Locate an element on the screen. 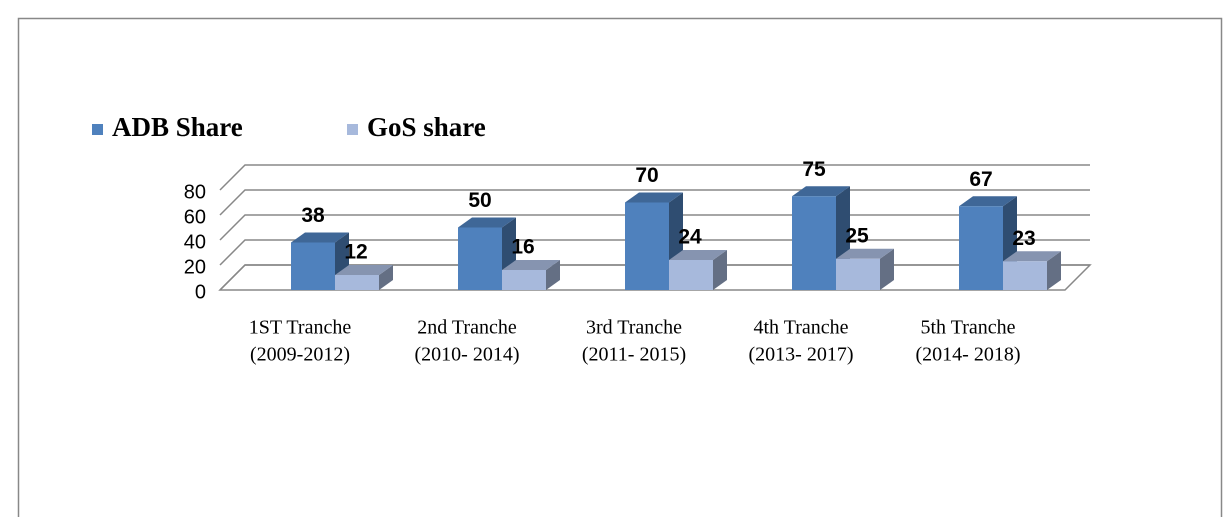 This screenshot has width=1230, height=517. x-tick-label: (2013- 2017) is located at coordinates (801, 355).